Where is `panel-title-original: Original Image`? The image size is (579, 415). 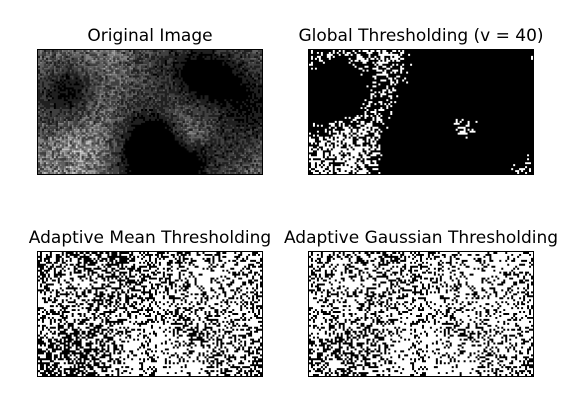
panel-title-original: Original Image is located at coordinates (150, 36).